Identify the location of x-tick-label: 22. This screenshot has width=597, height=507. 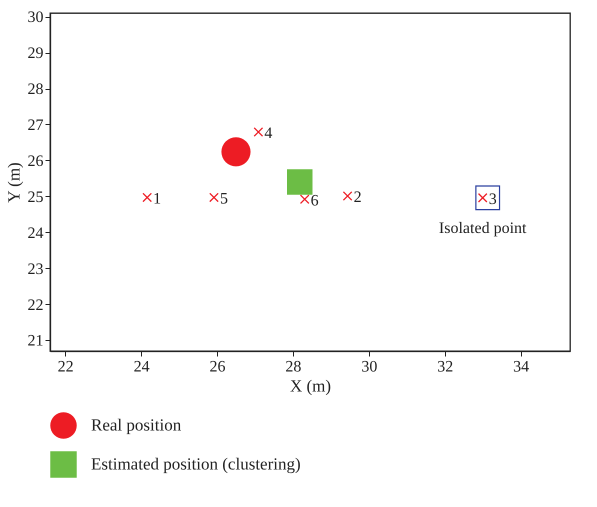
(66, 367).